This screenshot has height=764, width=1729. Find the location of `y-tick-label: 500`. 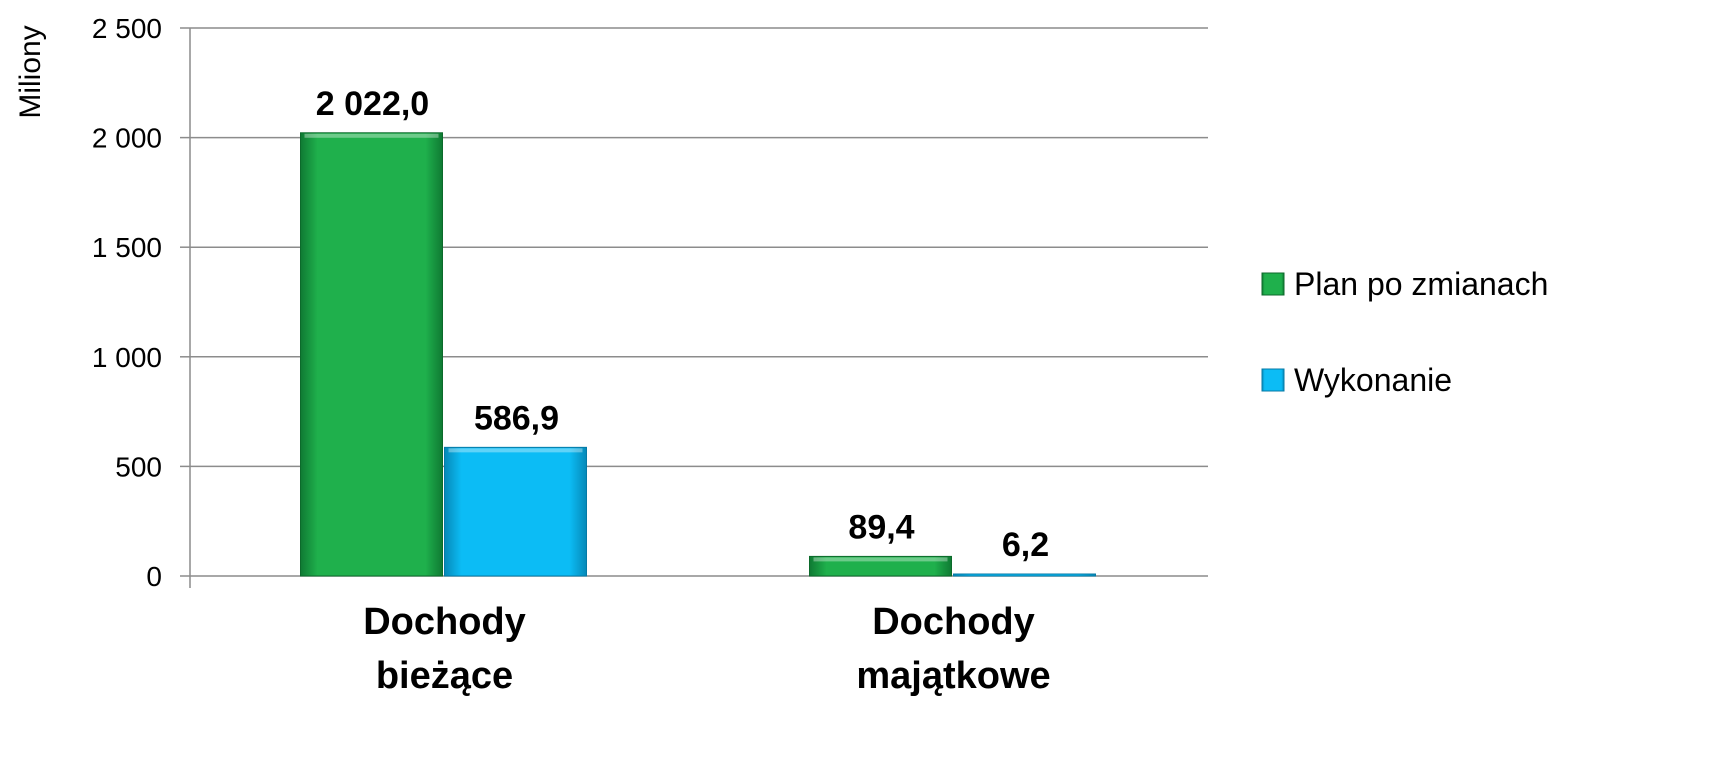

y-tick-label: 500 is located at coordinates (138, 466).